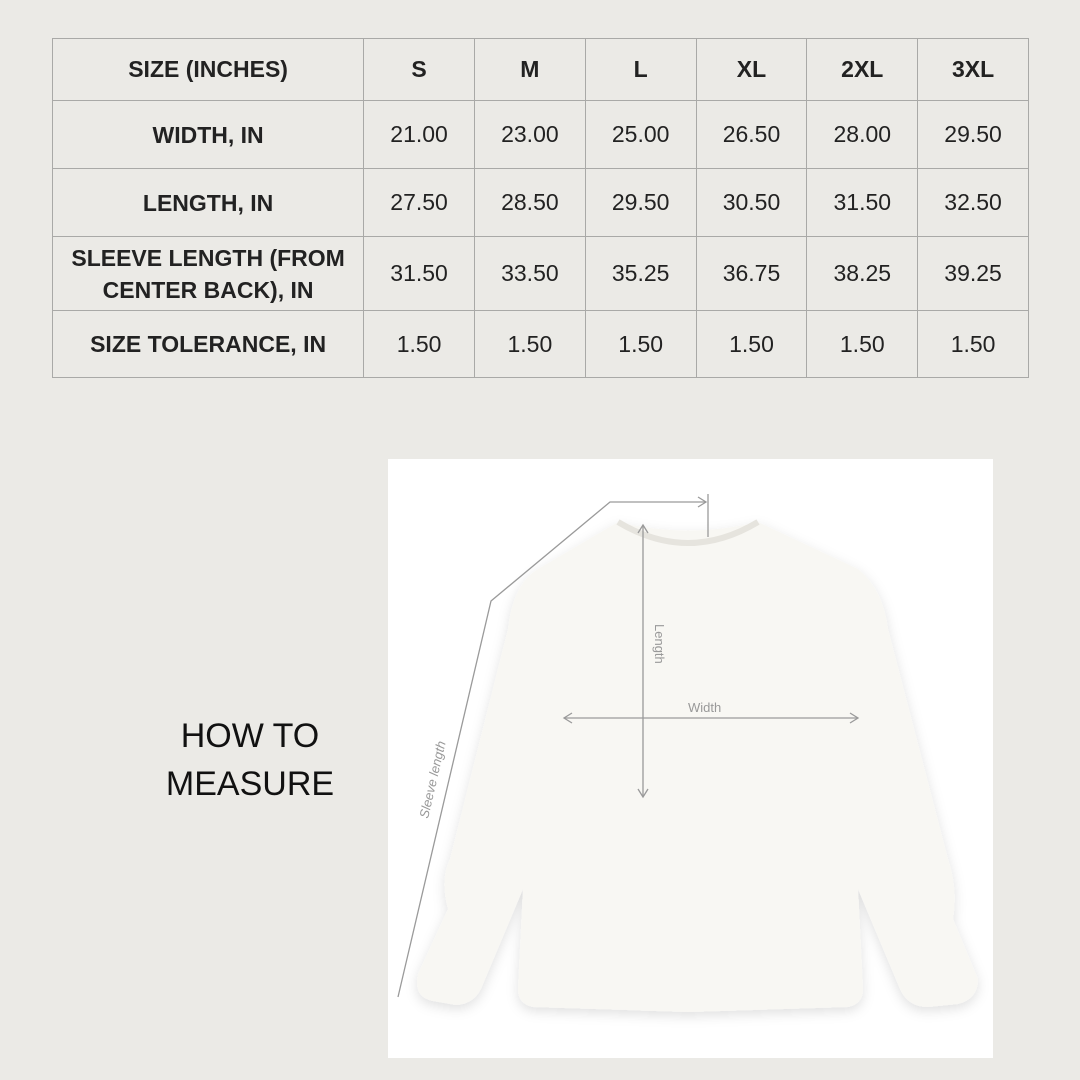 The image size is (1080, 1080). Describe the element at coordinates (529, 134) in the screenshot. I see `cell: 23.00` at that location.